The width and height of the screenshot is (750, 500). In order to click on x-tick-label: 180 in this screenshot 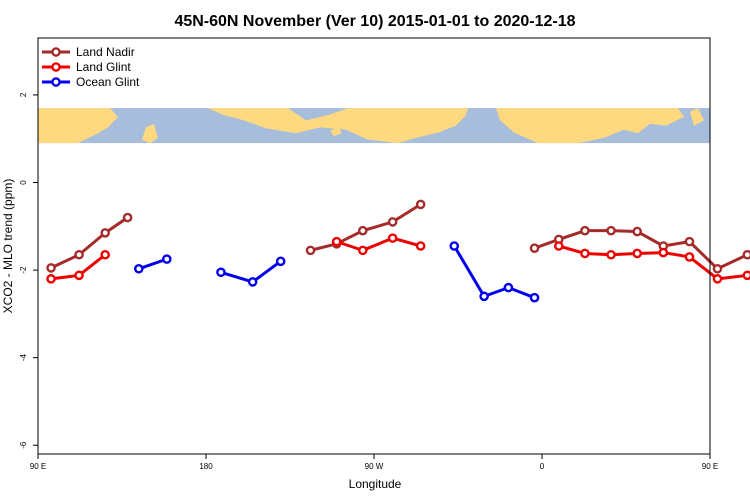, I will do `click(206, 466)`.